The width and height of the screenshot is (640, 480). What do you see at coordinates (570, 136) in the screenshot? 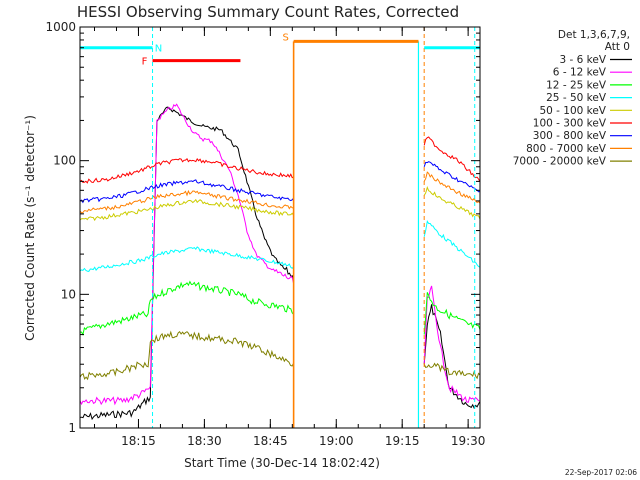
I see `legend-label-7: 300 - 800 keV` at bounding box center [570, 136].